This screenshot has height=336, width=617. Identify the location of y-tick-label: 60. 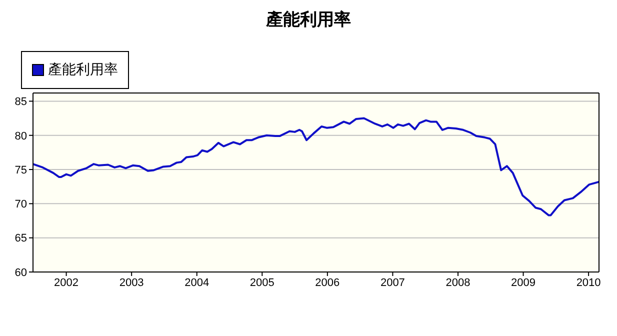
(20, 272).